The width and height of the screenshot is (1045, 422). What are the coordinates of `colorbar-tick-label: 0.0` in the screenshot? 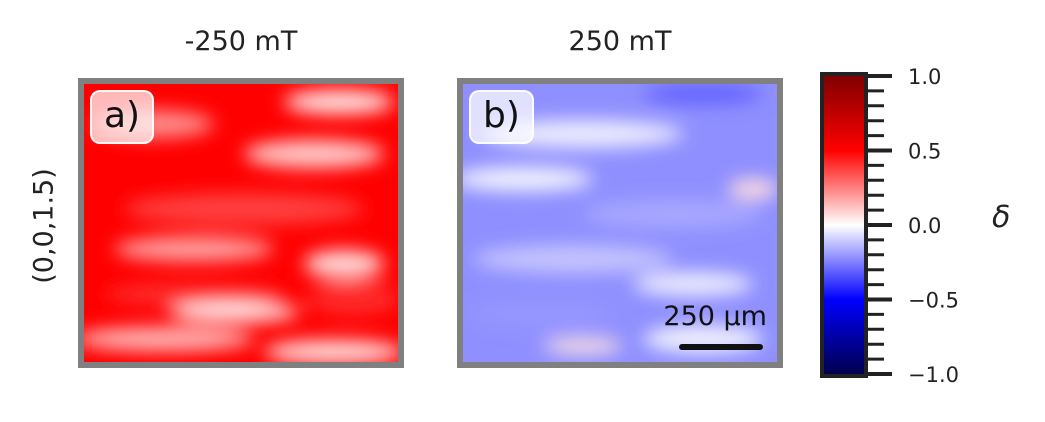 It's located at (924, 226).